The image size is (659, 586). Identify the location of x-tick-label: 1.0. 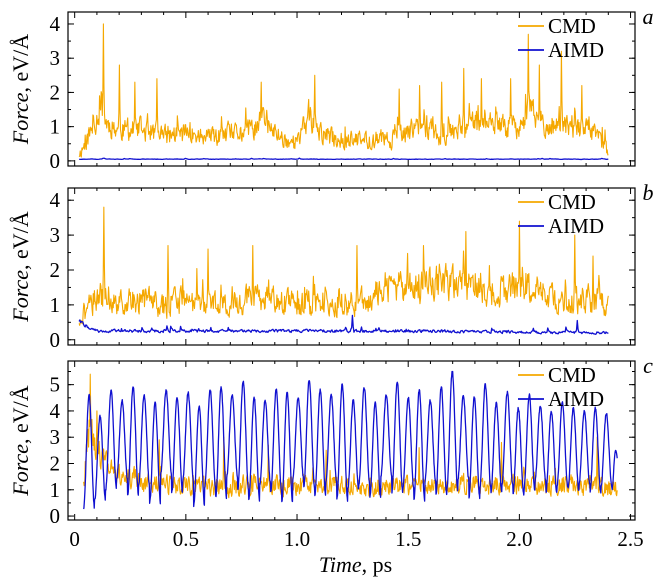
(297, 539).